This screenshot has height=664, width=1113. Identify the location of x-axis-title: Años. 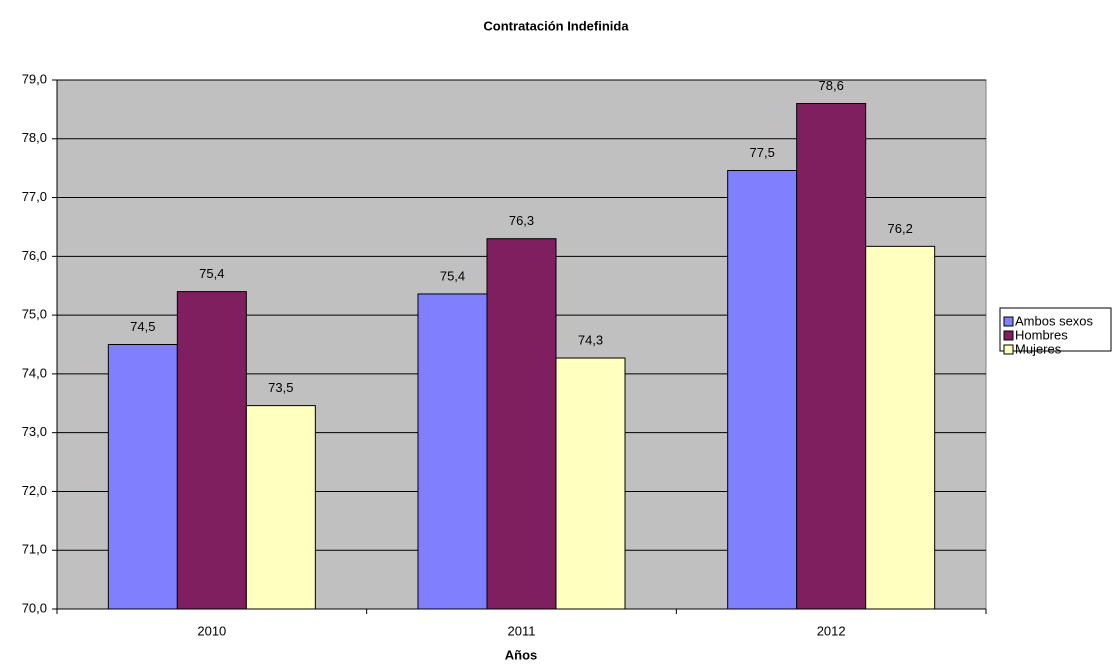
(521, 654).